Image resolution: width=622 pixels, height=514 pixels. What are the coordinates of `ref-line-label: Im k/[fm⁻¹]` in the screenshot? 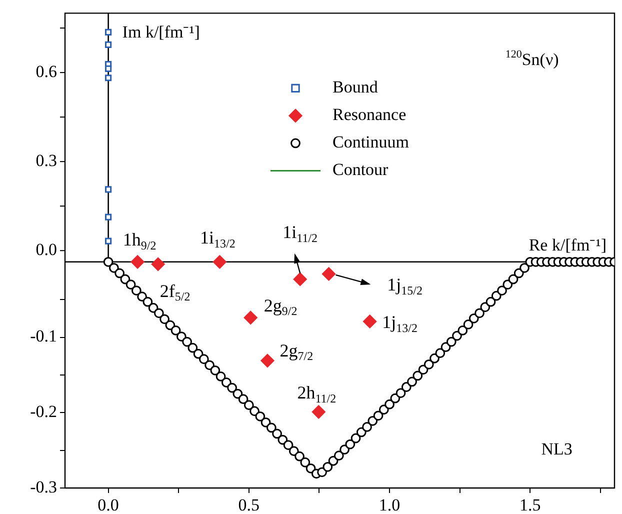 It's located at (161, 32).